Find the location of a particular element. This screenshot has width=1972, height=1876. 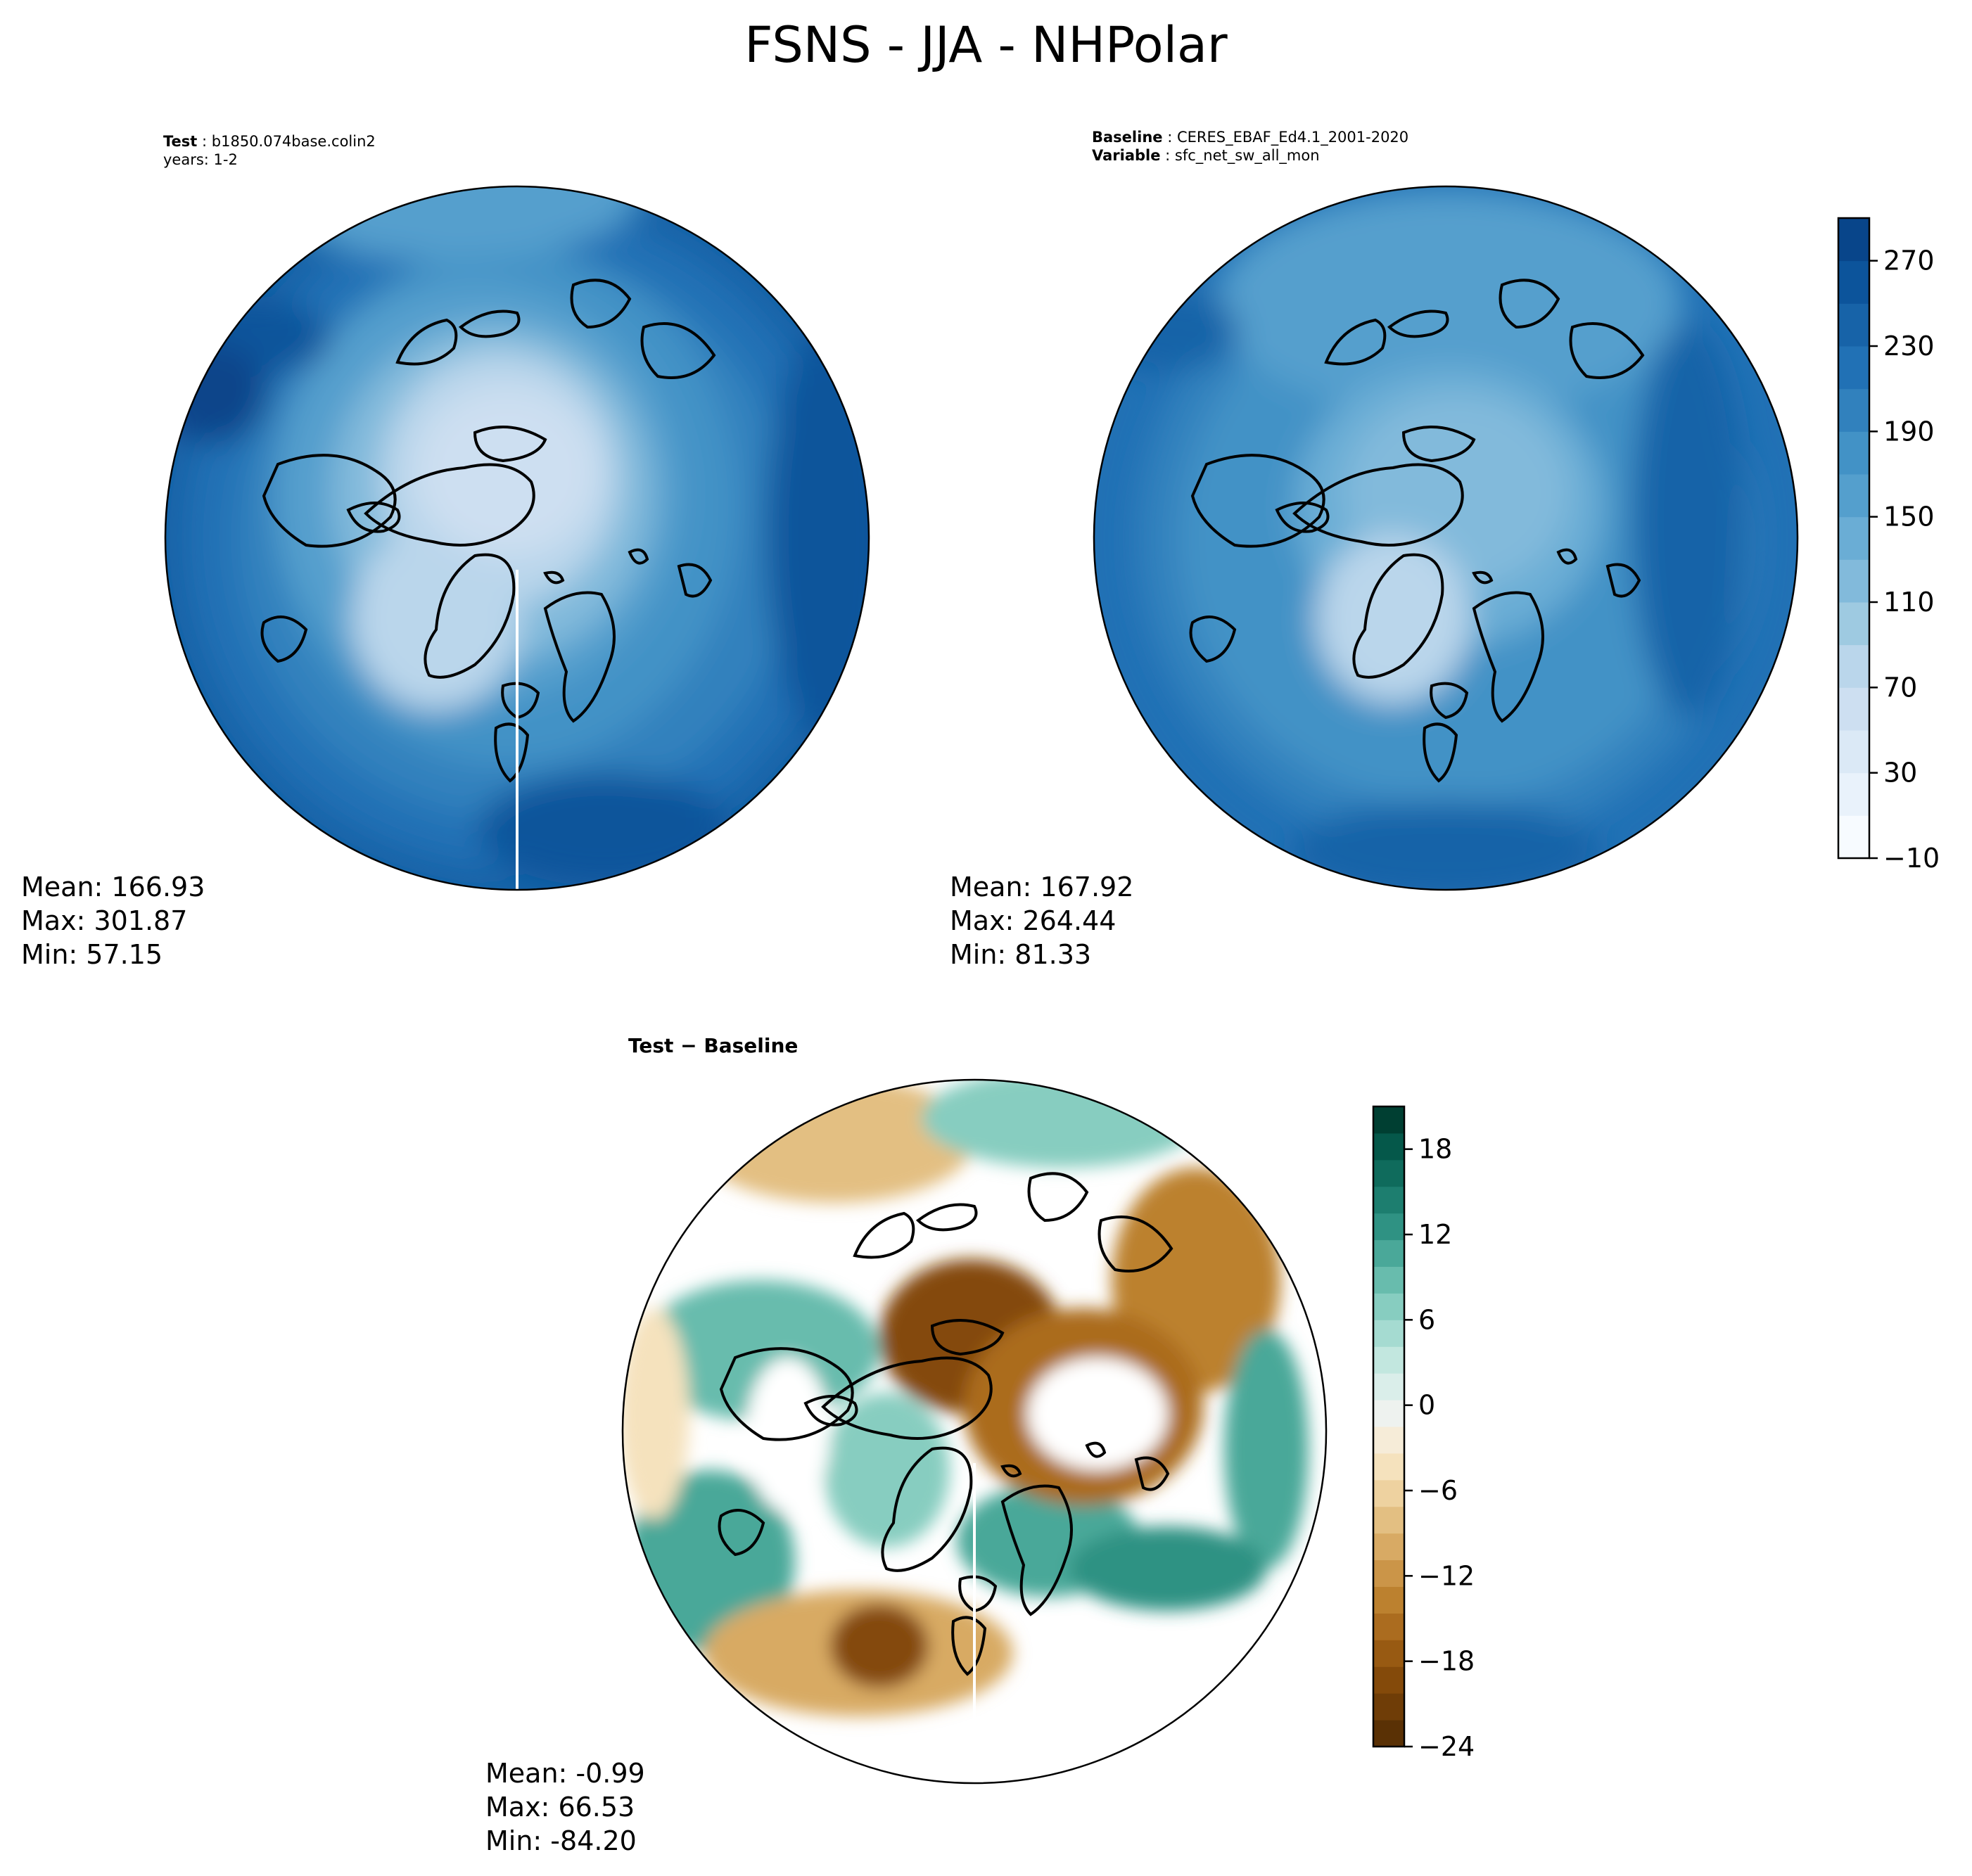

top-colorbar-tick-label: 110 is located at coordinates (1909, 602).